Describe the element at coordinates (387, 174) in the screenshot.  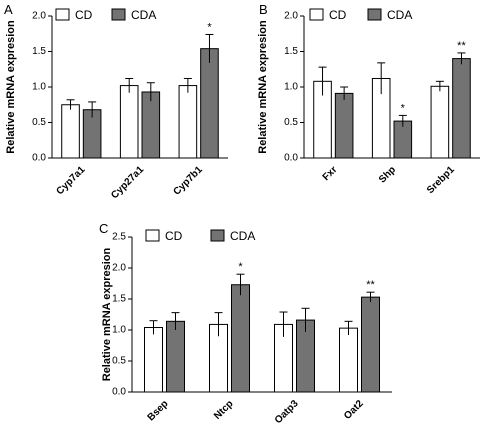
I see `x-tick-label-shp: Shp` at that location.